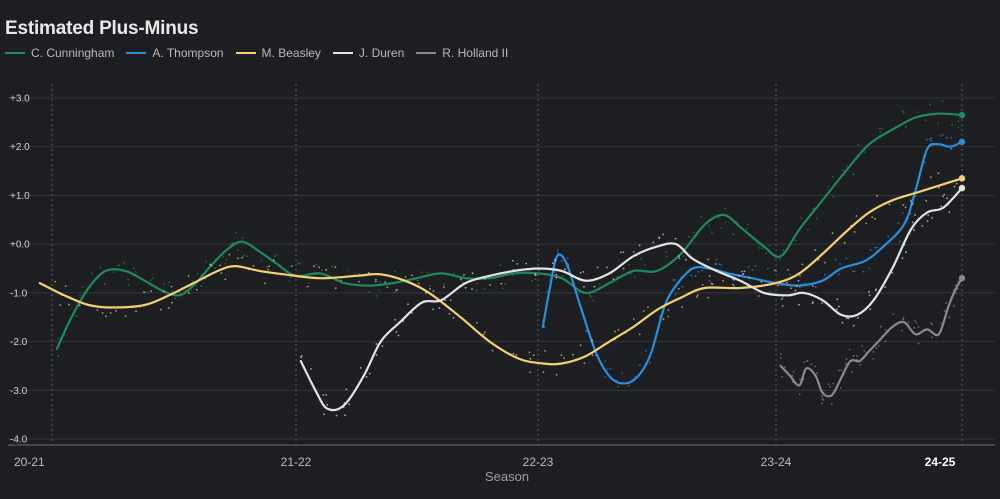 The image size is (1000, 499). Describe the element at coordinates (962, 115) in the screenshot. I see `end-point-cunningham` at that location.